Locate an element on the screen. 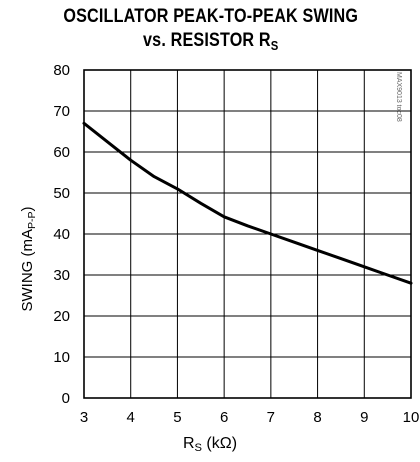 This screenshot has height=462, width=420. y-tick-label: 70 is located at coordinates (61, 111).